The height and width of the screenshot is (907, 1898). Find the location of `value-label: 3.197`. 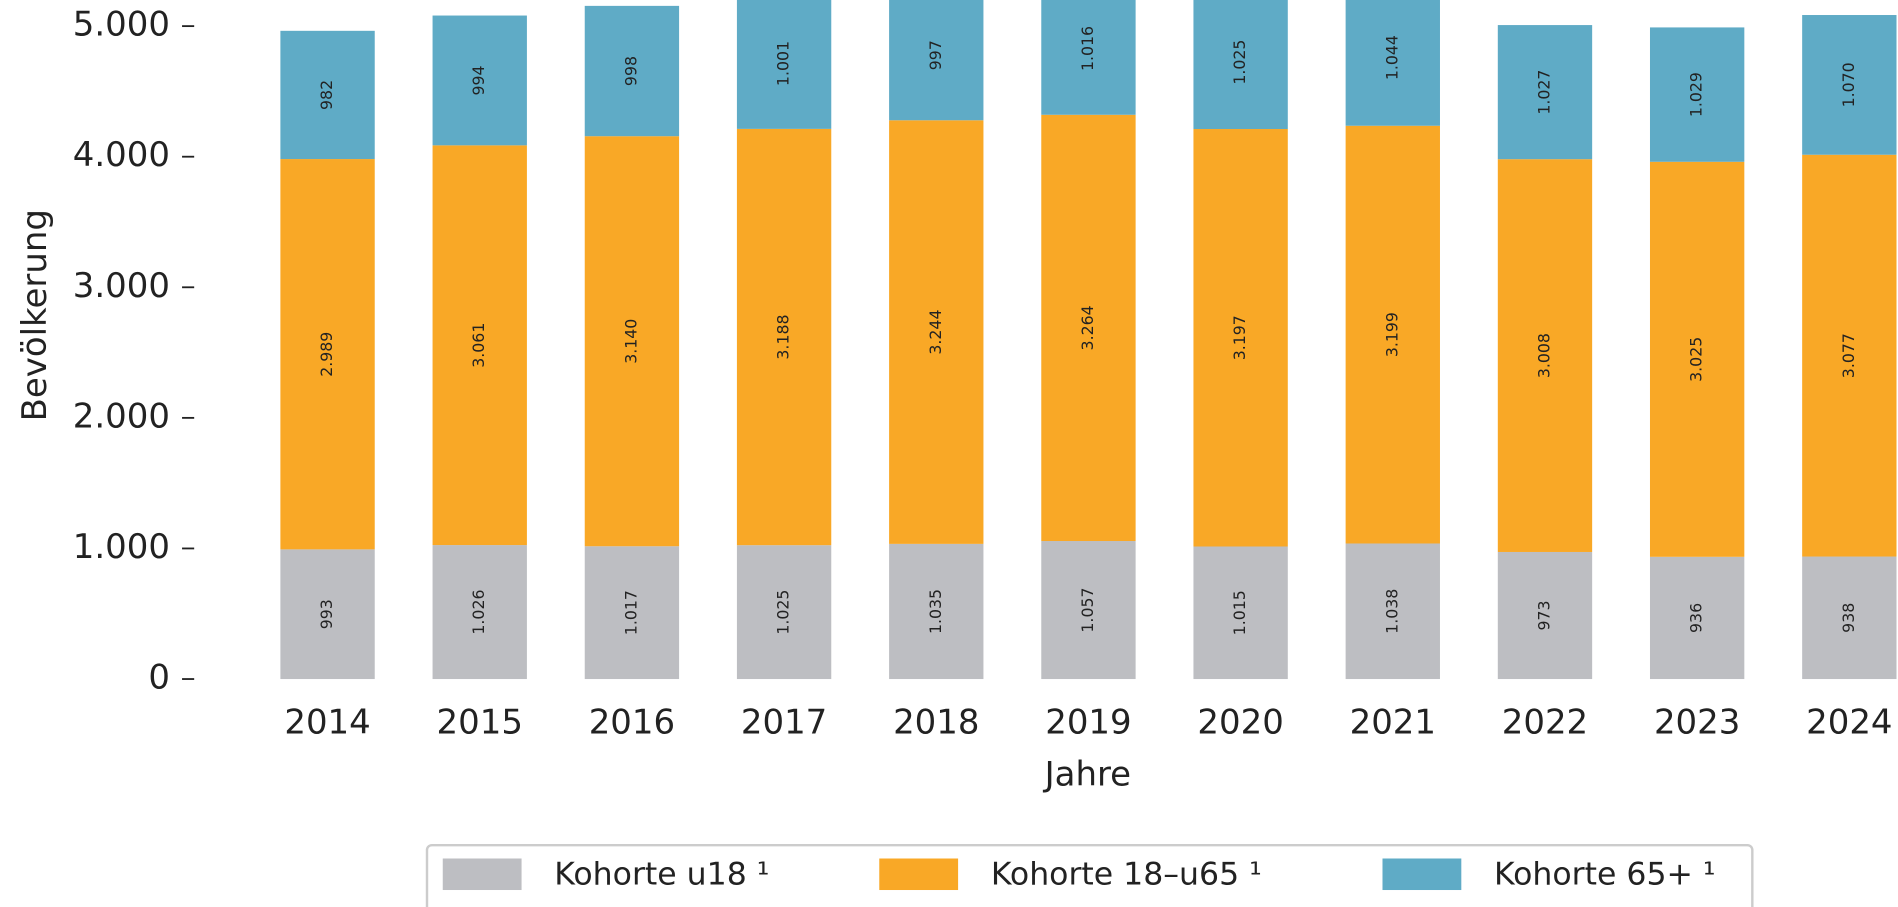

value-label: 3.197 is located at coordinates (1239, 337).